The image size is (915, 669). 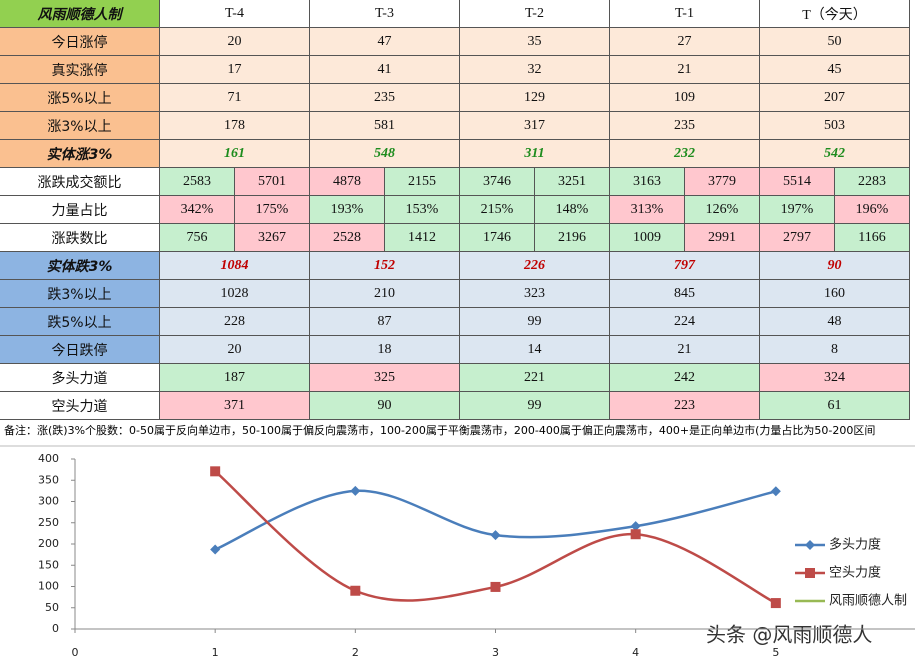 I want to click on cell: 2991, so click(x=722, y=238).